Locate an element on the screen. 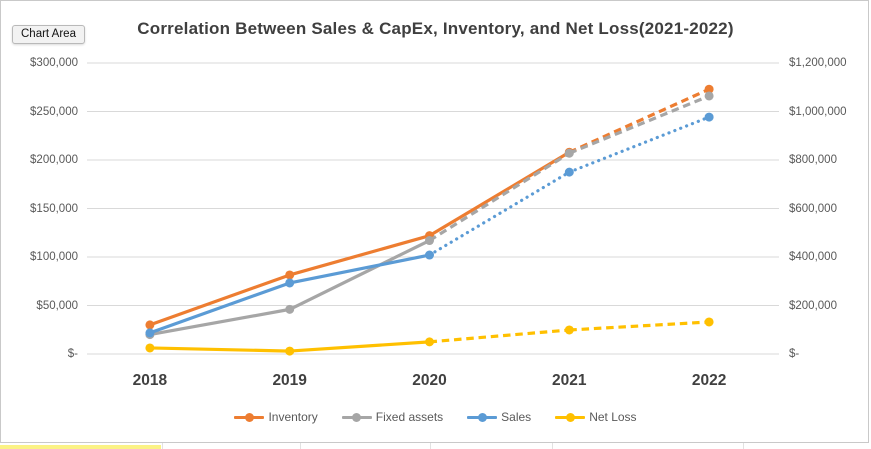 This screenshot has height=449, width=871. y-axis-left-tick-label: $- is located at coordinates (72, 354).